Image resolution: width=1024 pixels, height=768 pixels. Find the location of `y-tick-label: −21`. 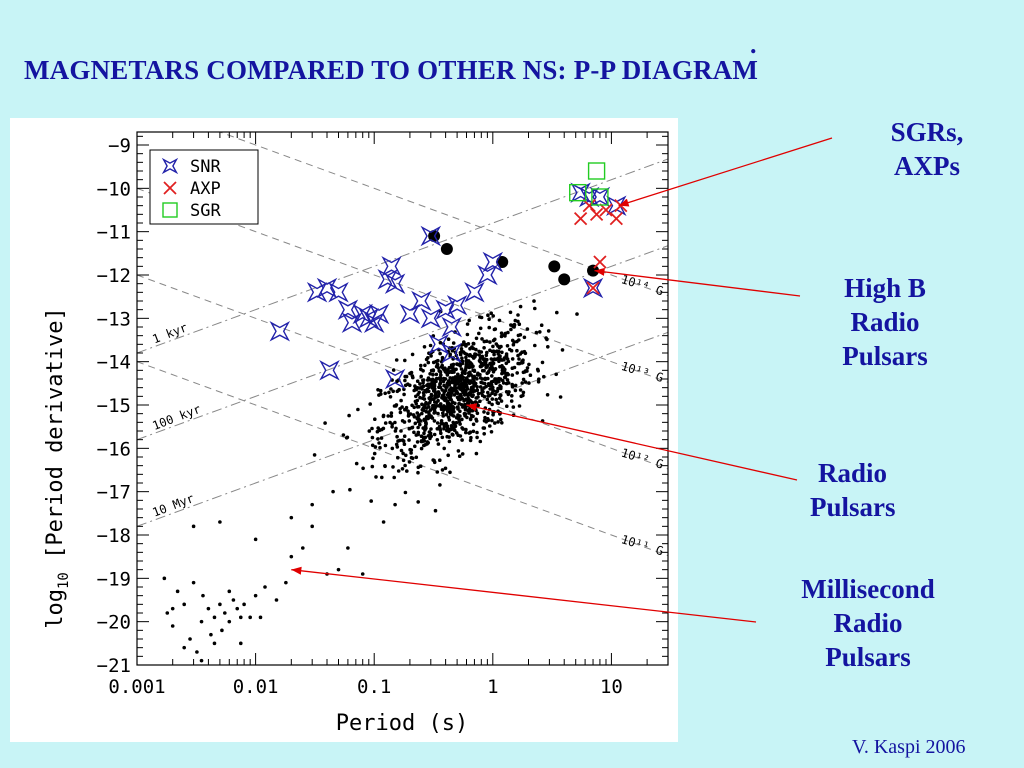

y-tick-label: −21 is located at coordinates (114, 666).